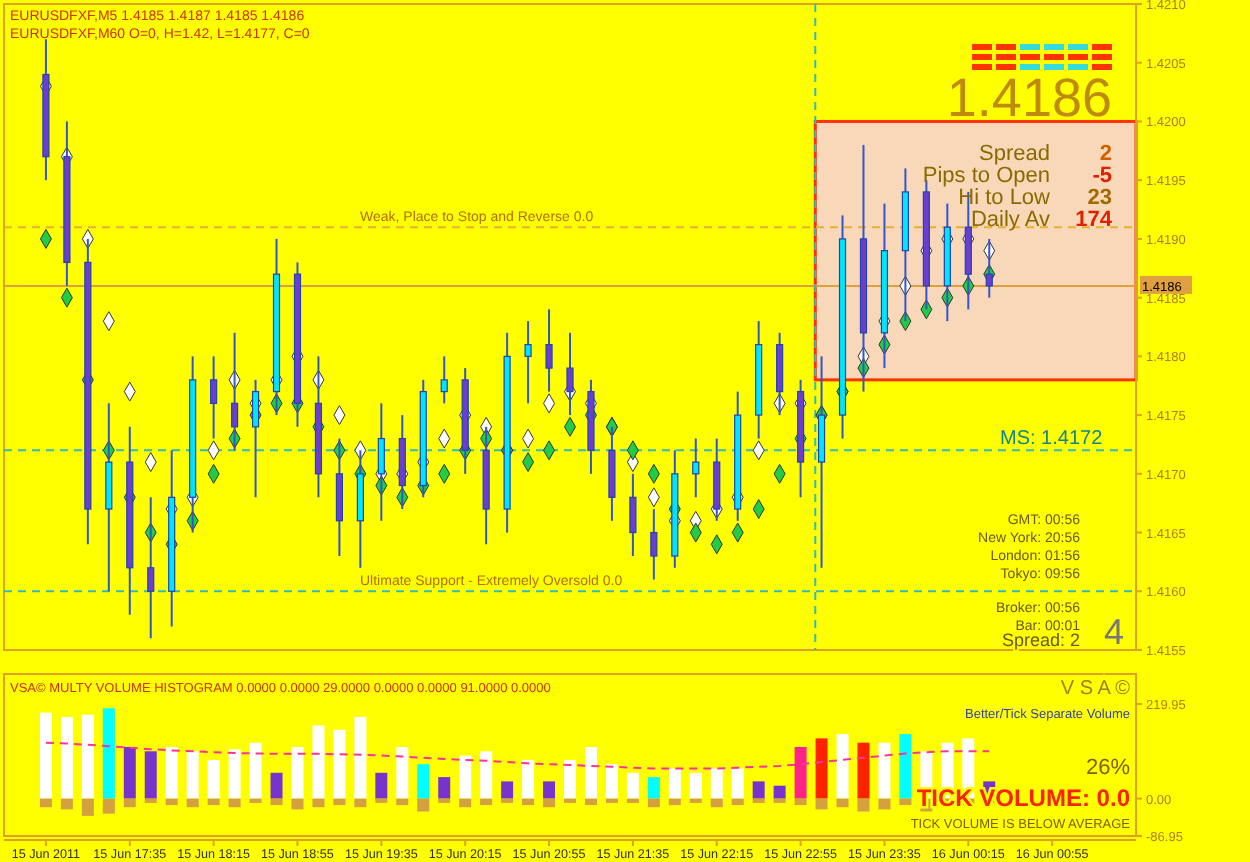  Describe the element at coordinates (1023, 798) in the screenshot. I see `annotation: TICK VOLUME: 0.0` at that location.